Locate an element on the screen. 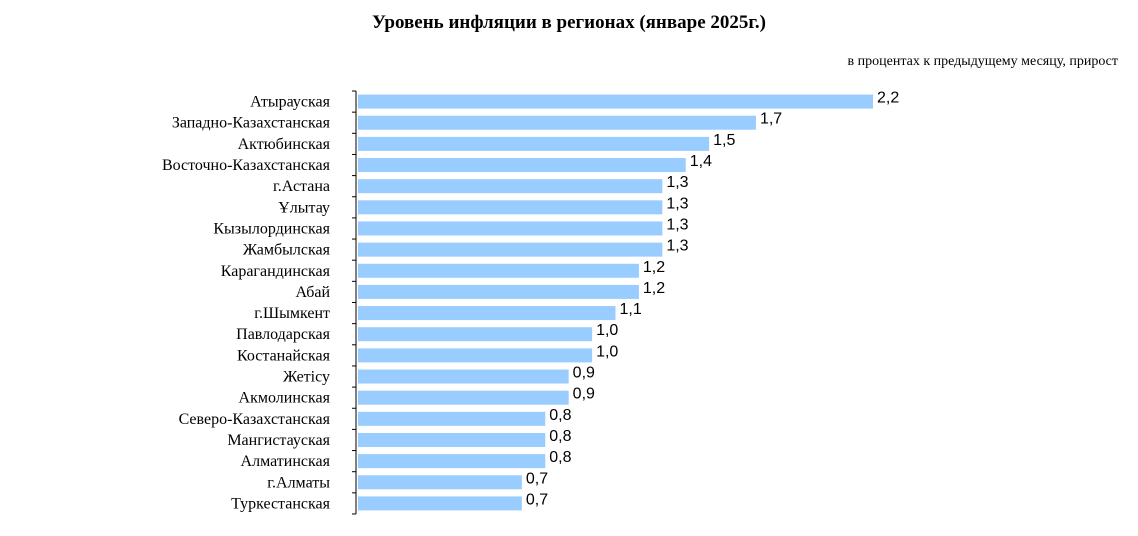  value-label: 1,5 is located at coordinates (724, 140).